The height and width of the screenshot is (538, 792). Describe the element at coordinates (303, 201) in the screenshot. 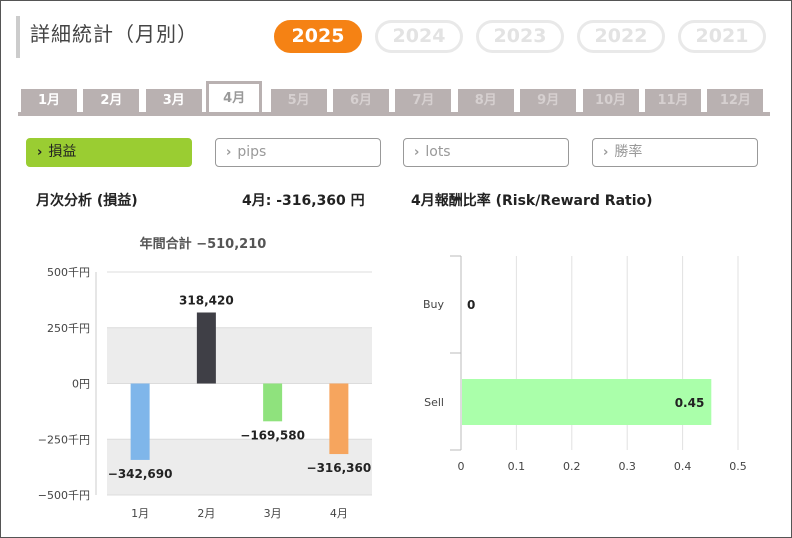

I see `month-summary: 4月: -316,360 円` at that location.